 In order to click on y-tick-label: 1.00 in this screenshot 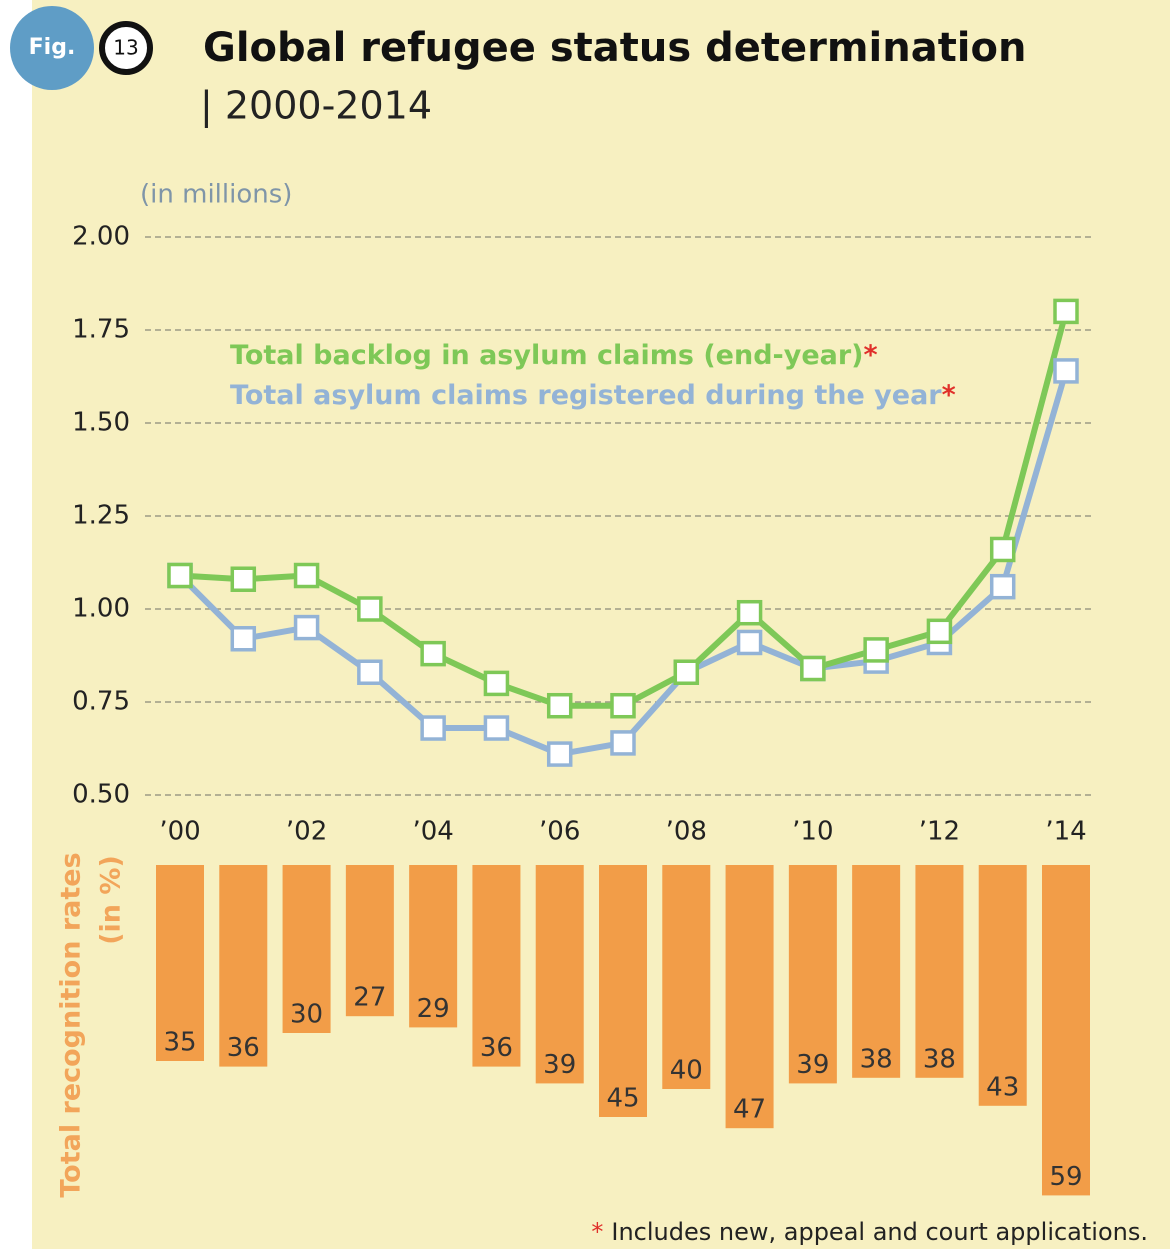, I will do `click(101, 609)`.